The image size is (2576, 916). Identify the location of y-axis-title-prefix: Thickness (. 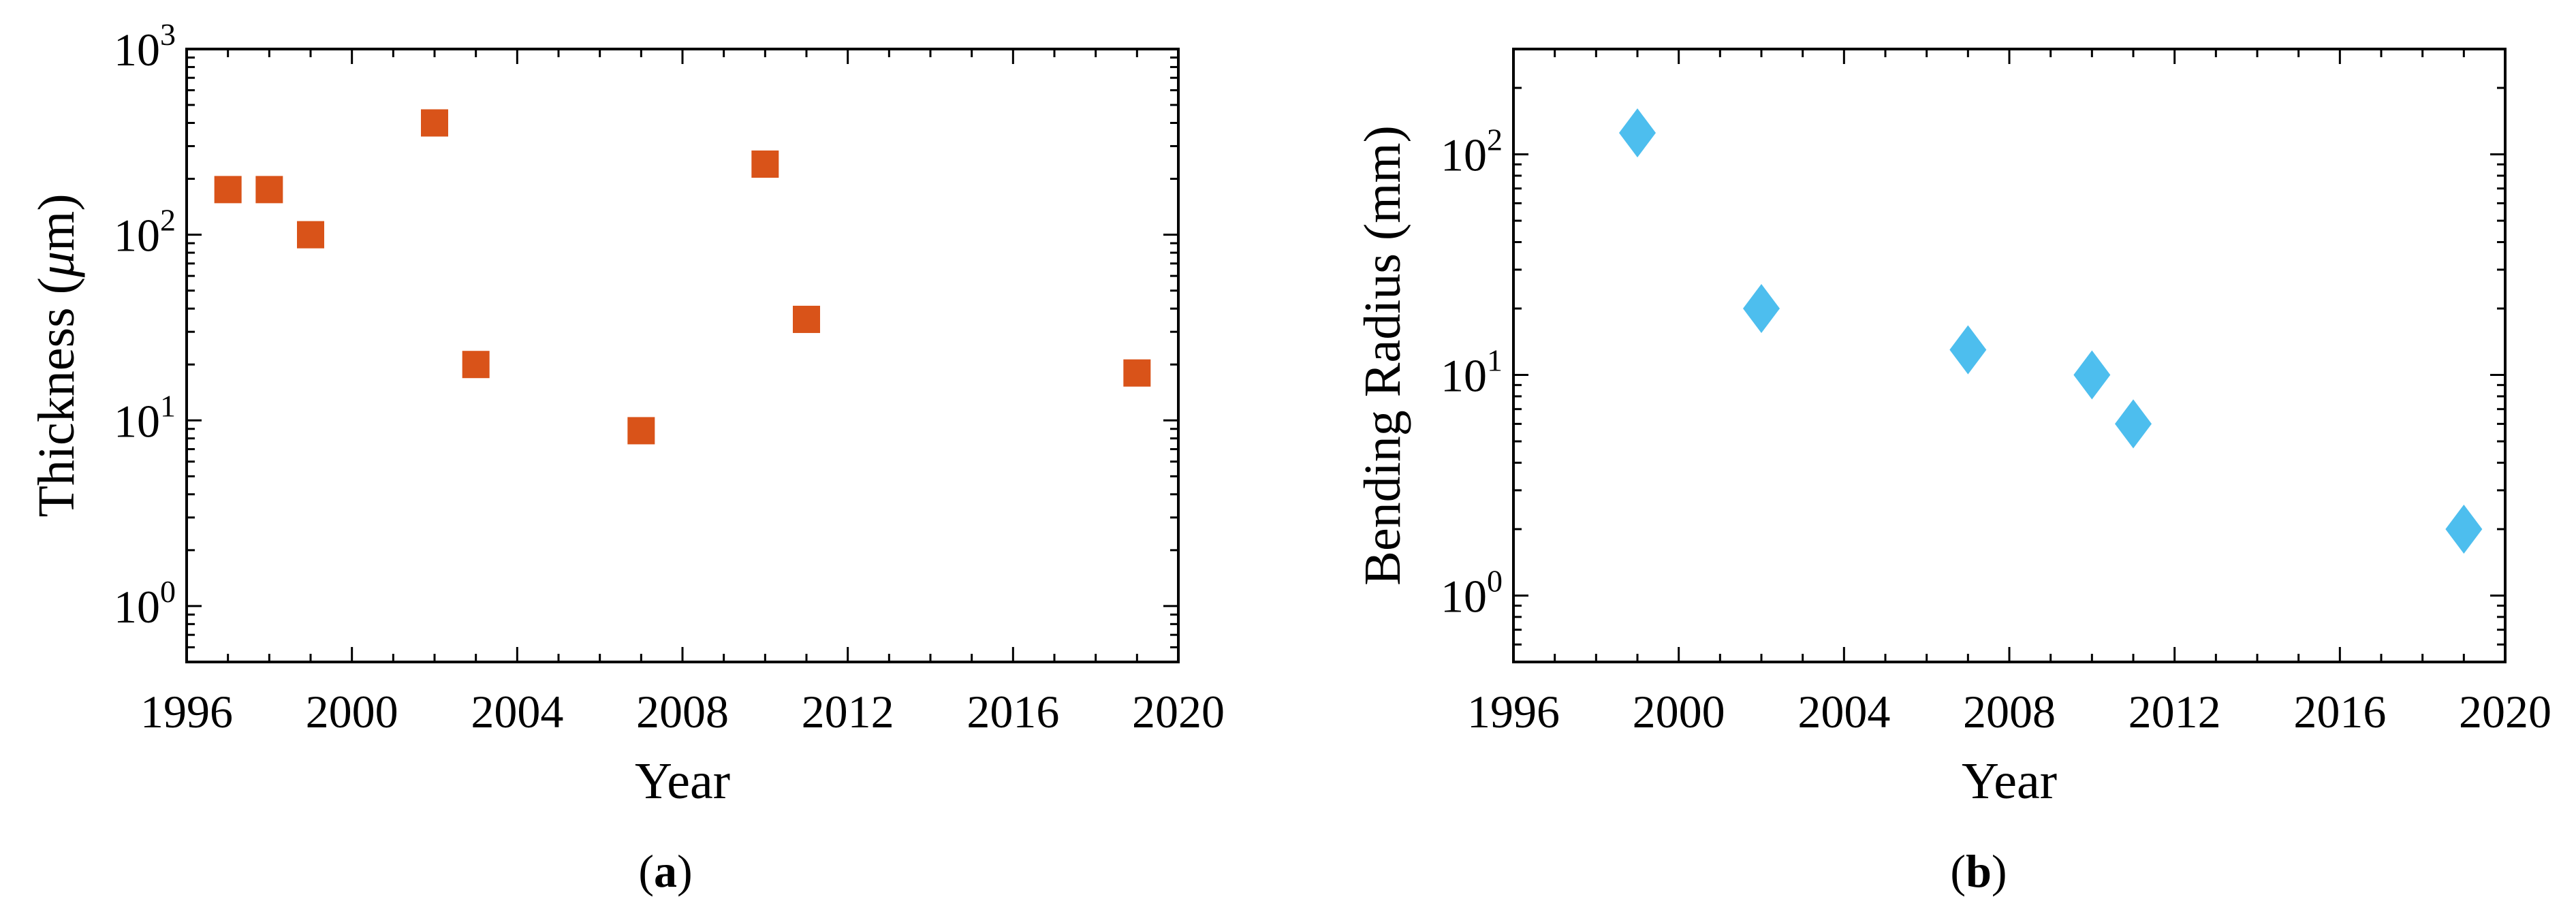
(56, 397).